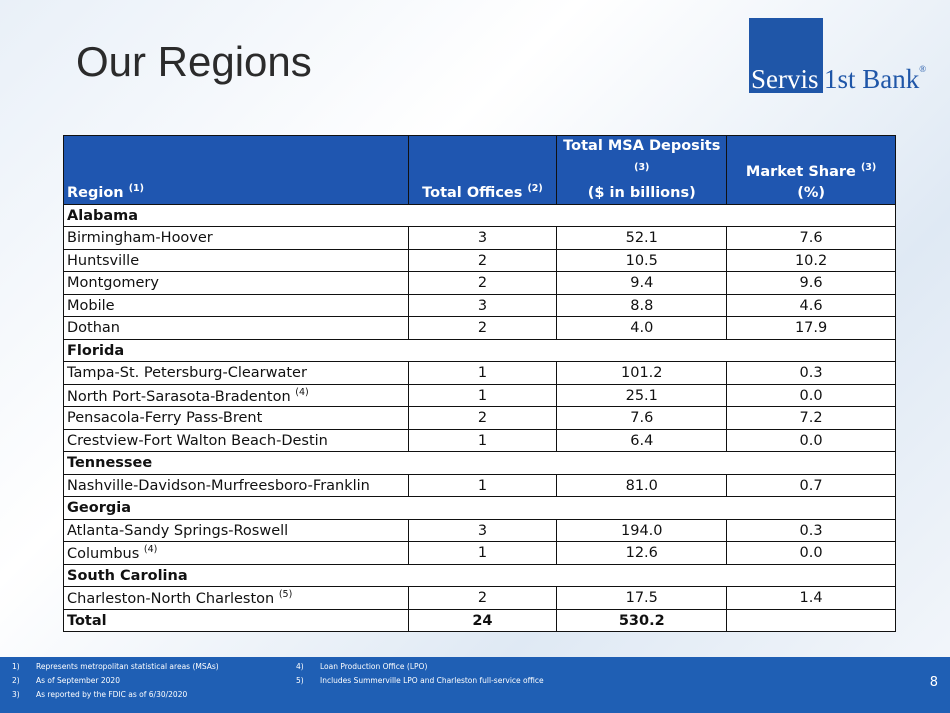  Describe the element at coordinates (300, 680) in the screenshot. I see `footnote-marker: 5)` at that location.